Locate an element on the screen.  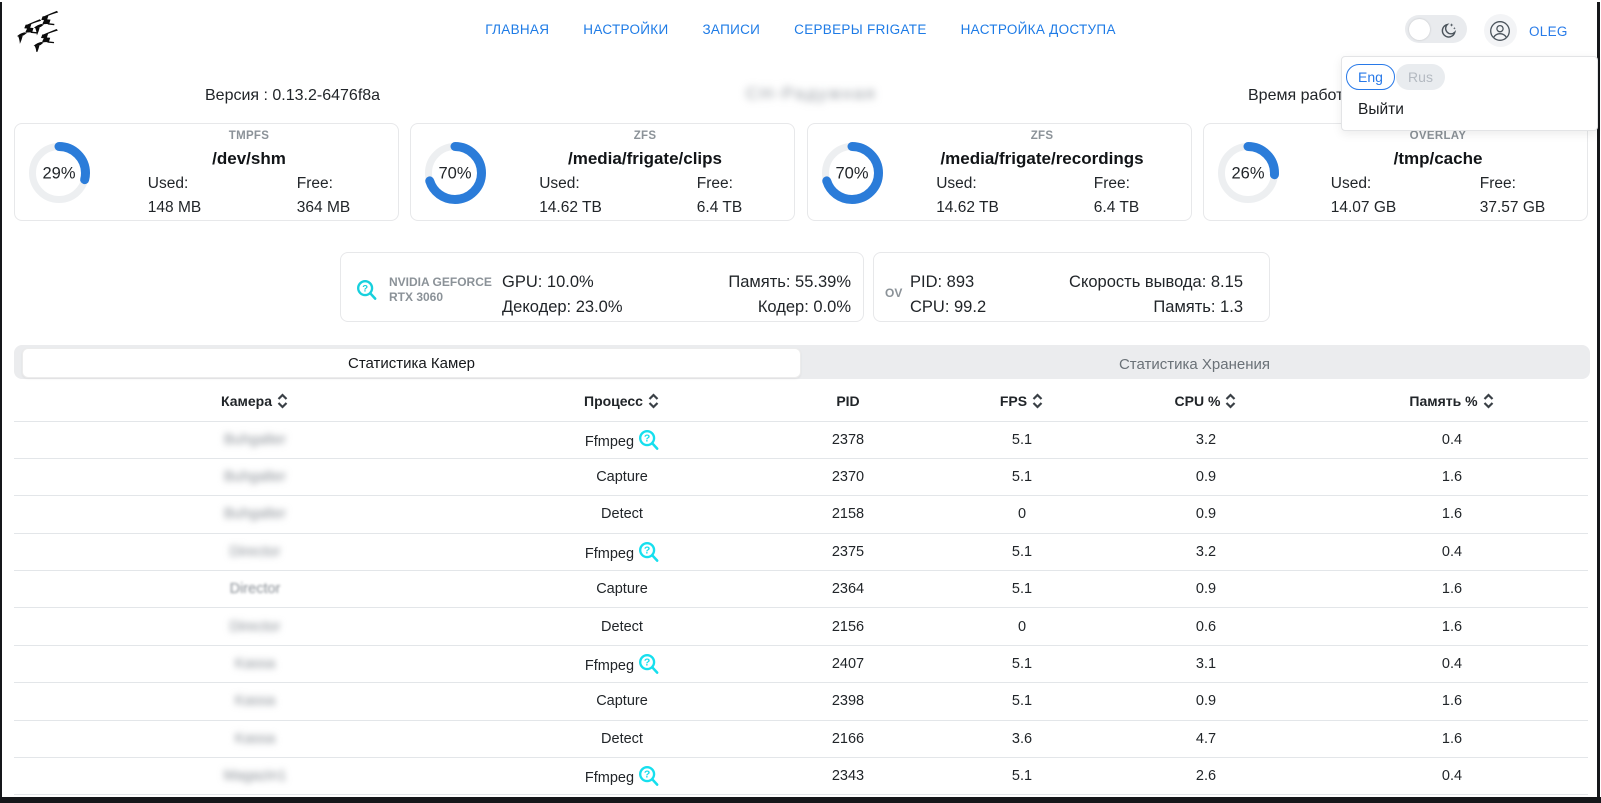
svg-text: 29% is located at coordinates (58, 174).